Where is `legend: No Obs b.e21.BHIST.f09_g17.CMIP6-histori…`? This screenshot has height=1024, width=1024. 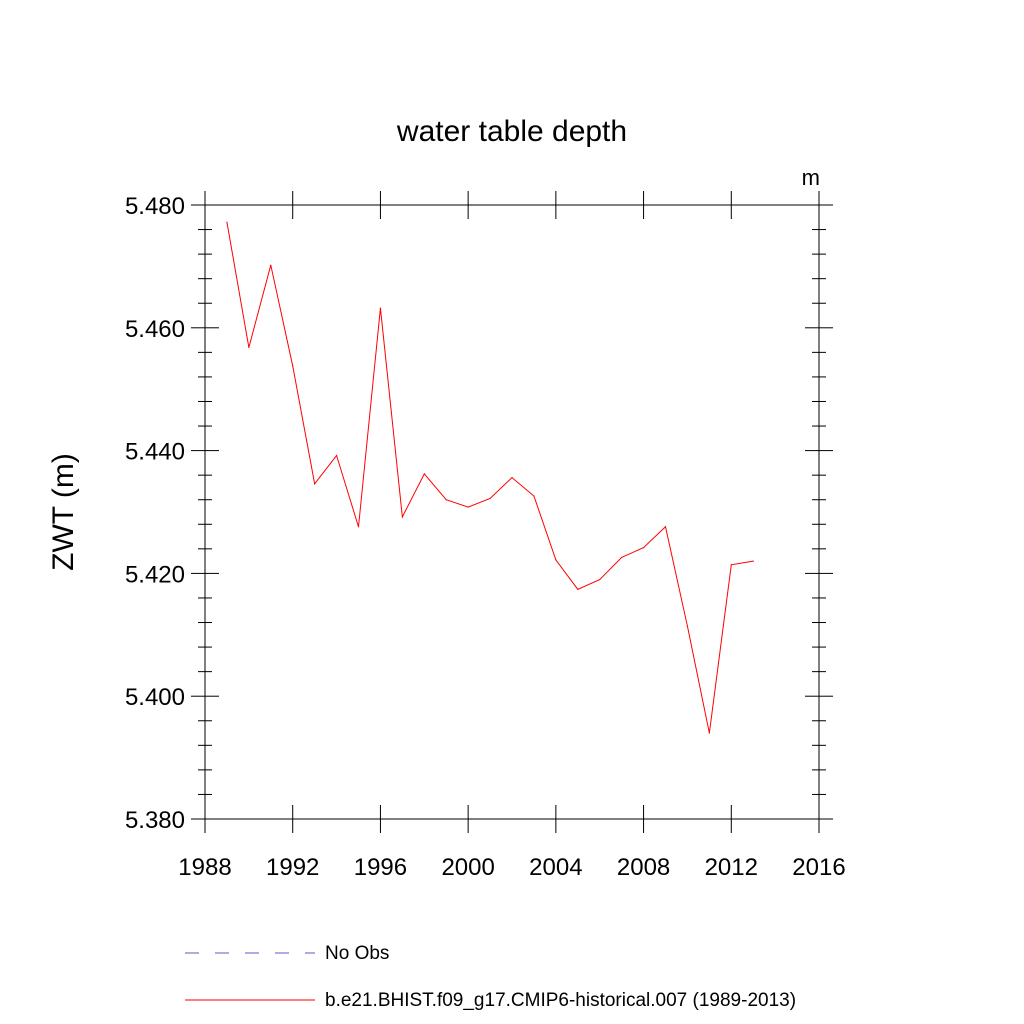 legend: No Obs b.e21.BHIST.f09_g17.CMIP6-histori… is located at coordinates (490, 977).